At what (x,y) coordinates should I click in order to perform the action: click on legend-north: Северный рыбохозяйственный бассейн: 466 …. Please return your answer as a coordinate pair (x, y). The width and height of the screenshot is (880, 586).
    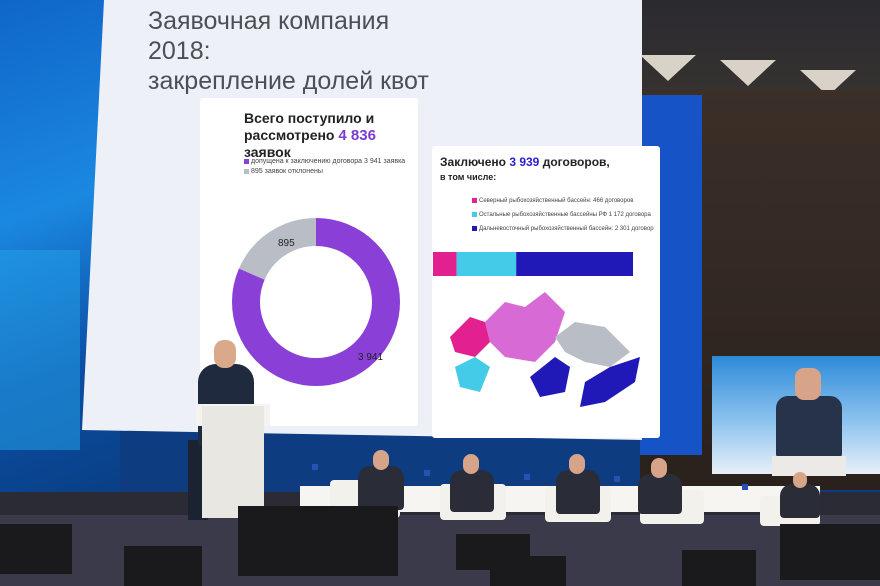
    Looking at the image, I should click on (552, 201).